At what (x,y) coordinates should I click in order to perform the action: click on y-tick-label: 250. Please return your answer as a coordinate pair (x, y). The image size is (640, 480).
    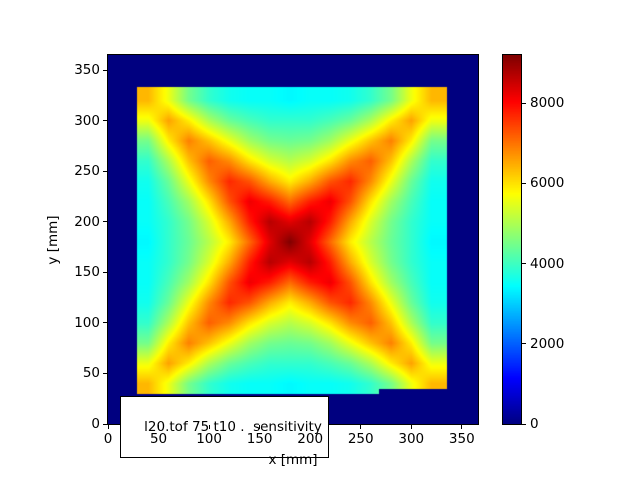
    Looking at the image, I should click on (87, 171).